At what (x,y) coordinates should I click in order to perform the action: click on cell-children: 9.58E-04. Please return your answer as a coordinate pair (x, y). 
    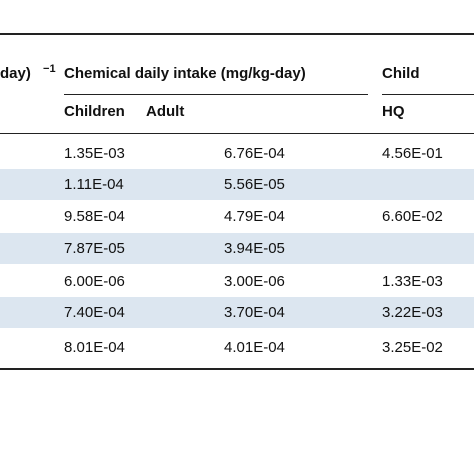
    Looking at the image, I should click on (94, 216).